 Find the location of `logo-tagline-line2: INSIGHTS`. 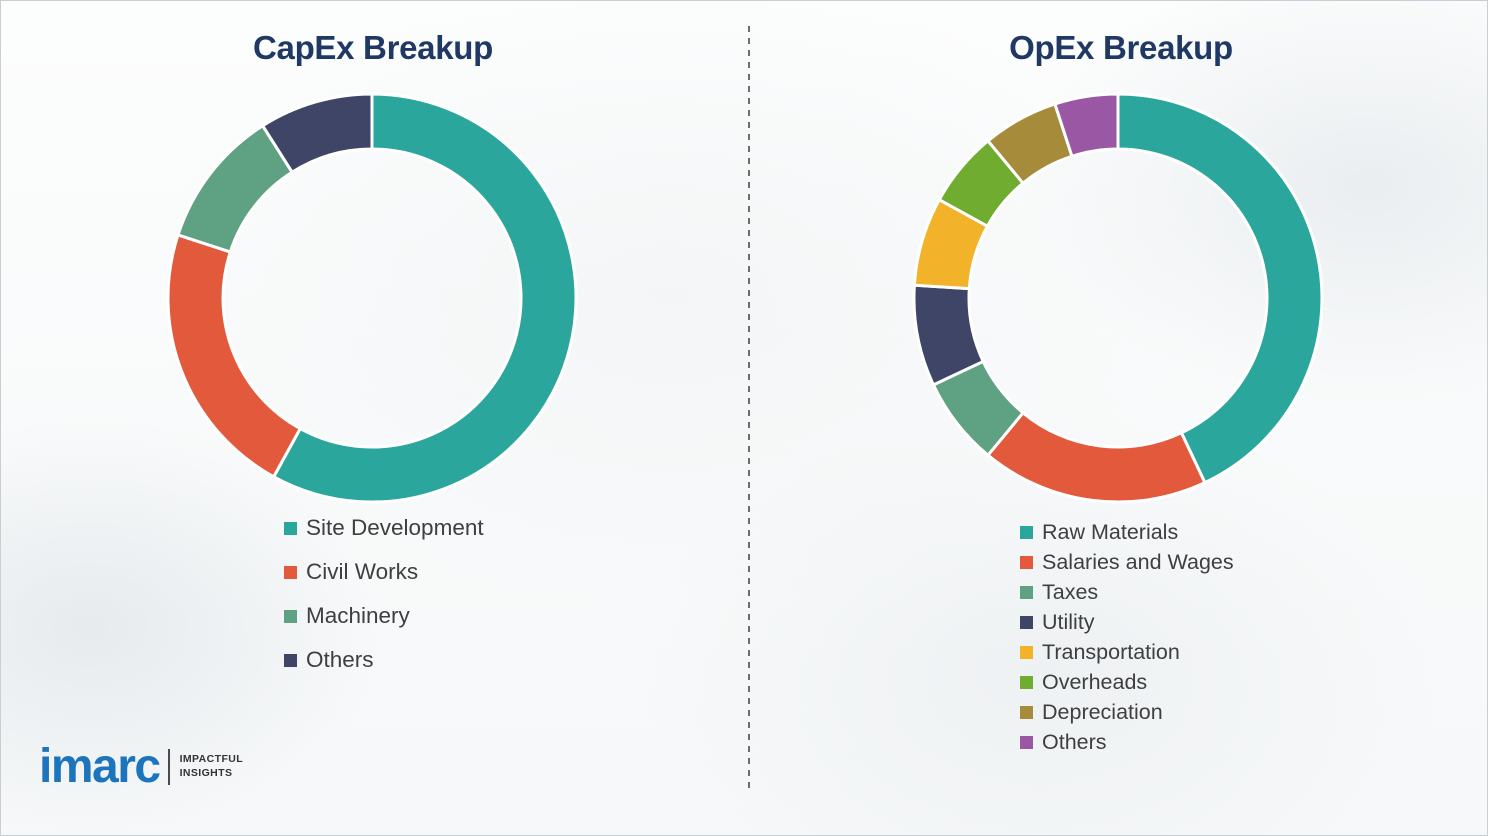

logo-tagline-line2: INSIGHTS is located at coordinates (206, 773).